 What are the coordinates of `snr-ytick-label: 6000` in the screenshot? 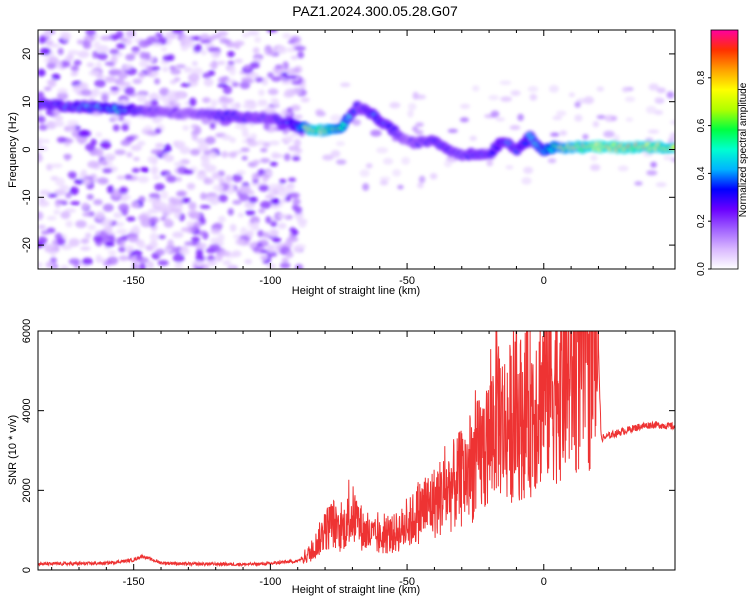 It's located at (27, 331).